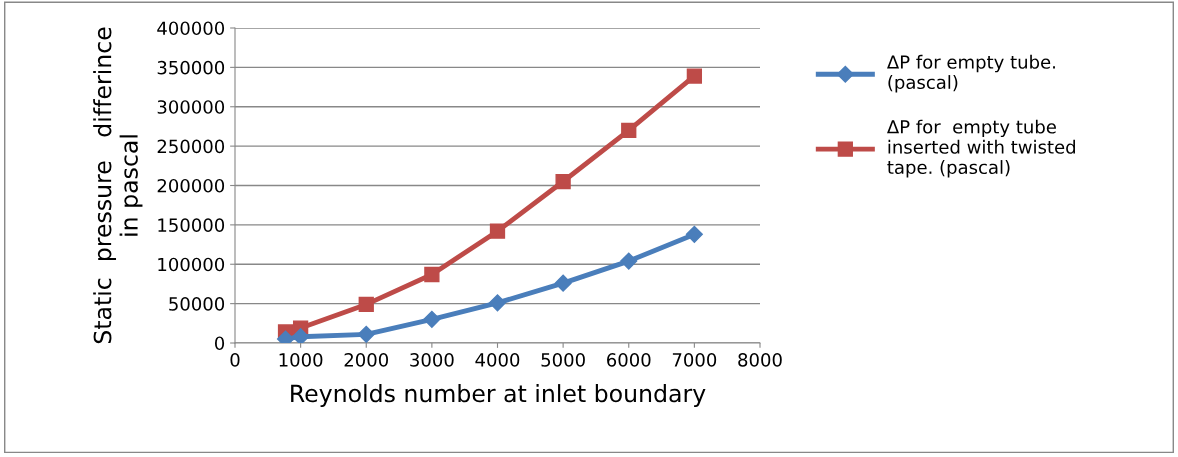 Image resolution: width=1178 pixels, height=457 pixels. I want to click on y-tick-label: 250000, so click(191, 146).